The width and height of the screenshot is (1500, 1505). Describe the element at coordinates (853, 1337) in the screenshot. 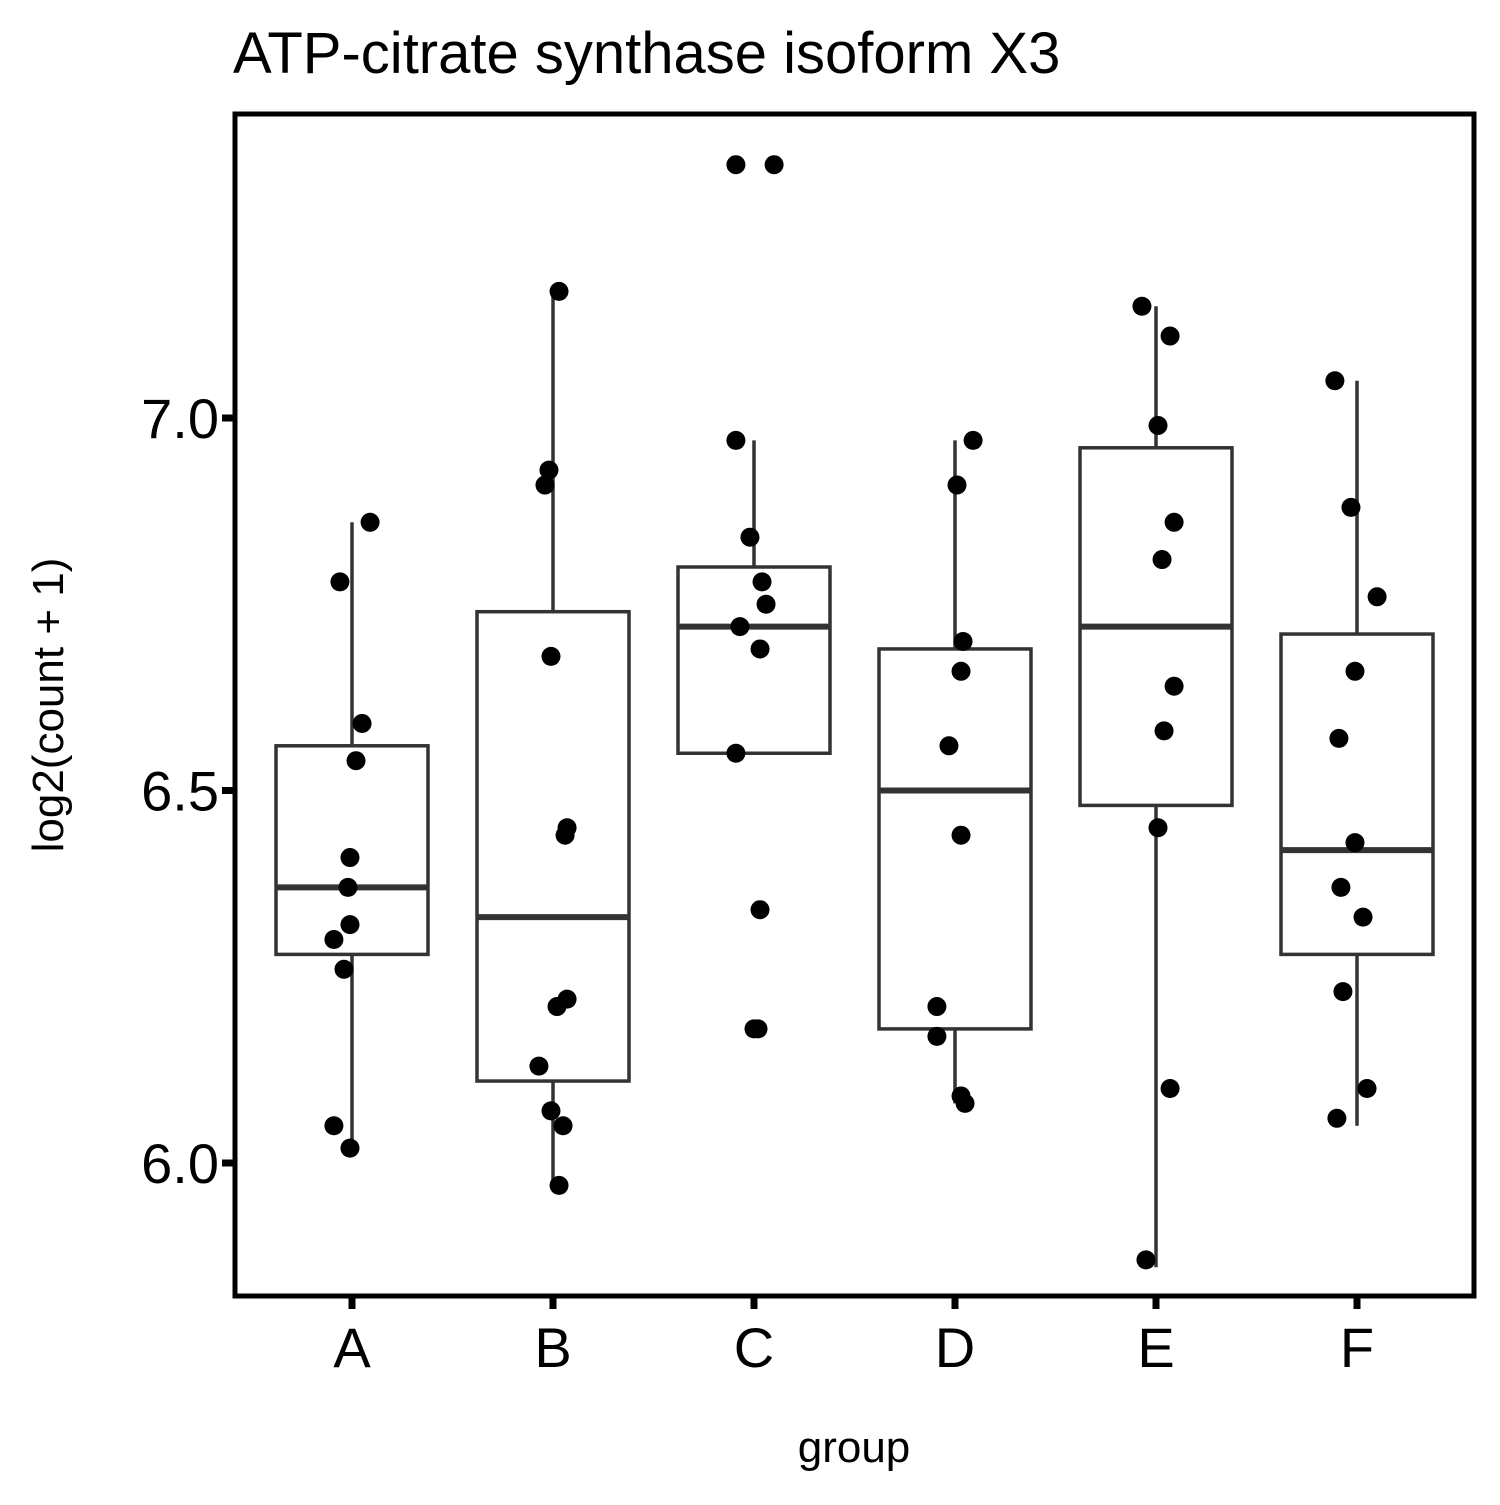

I see `x-axis: A B C D E F` at that location.